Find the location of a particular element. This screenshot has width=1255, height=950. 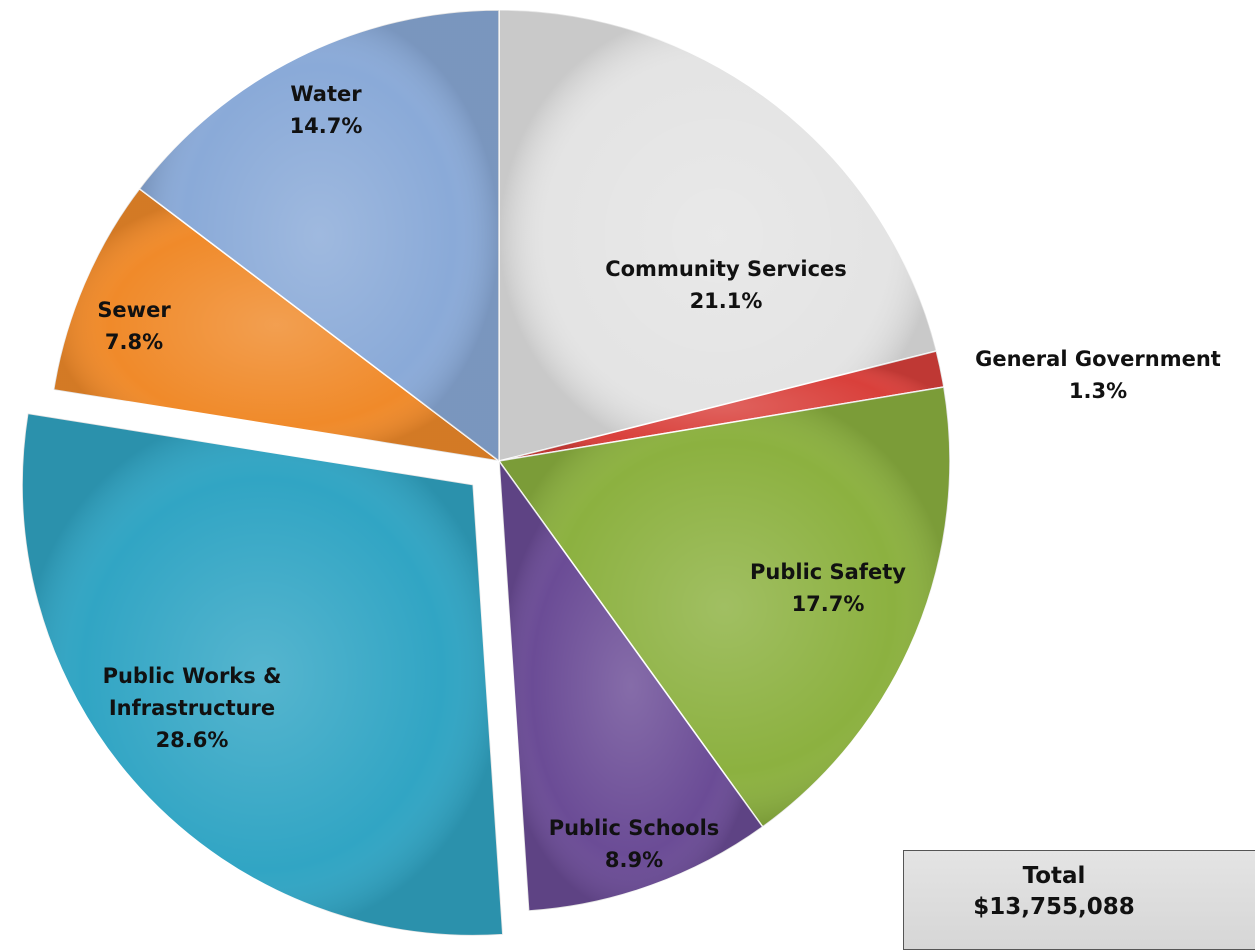

total-box: Total $13,755,088 is located at coordinates (1079, 900).